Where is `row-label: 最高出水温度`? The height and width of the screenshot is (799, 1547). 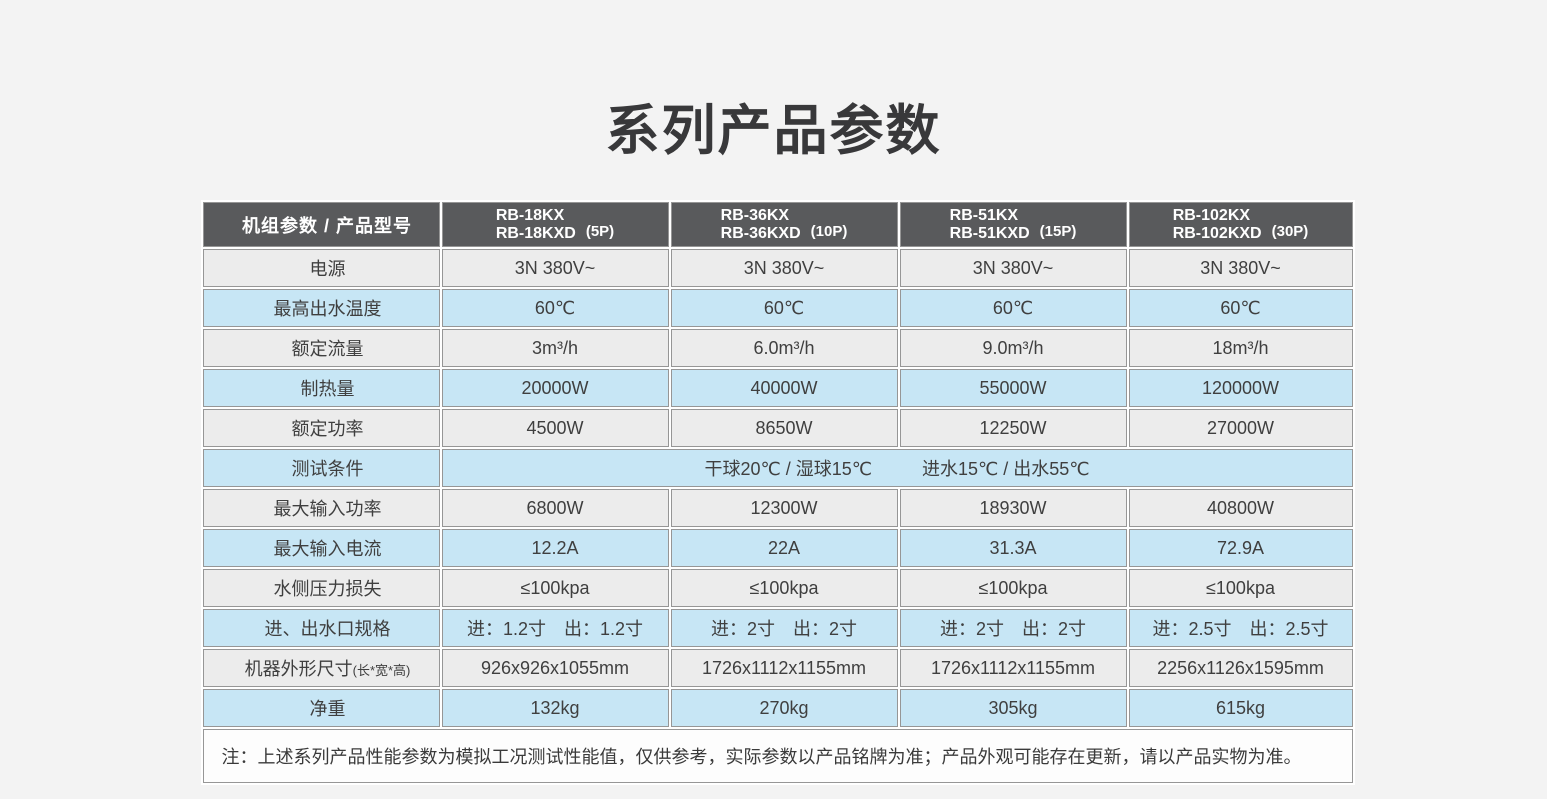 row-label: 最高出水温度 is located at coordinates (321, 308).